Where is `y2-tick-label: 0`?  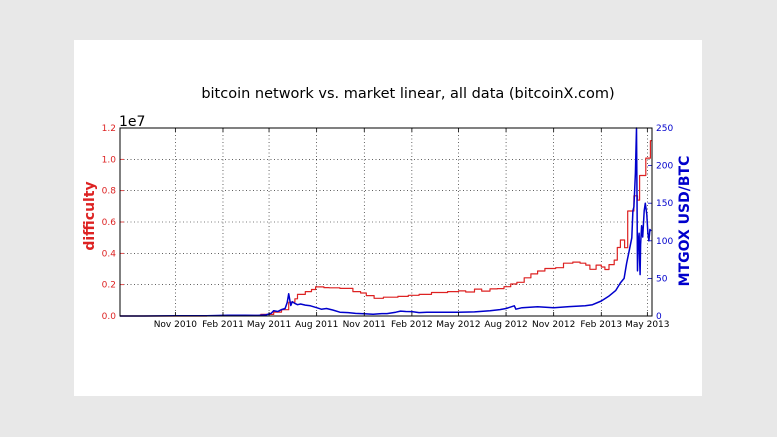 y2-tick-label: 0 is located at coordinates (659, 317).